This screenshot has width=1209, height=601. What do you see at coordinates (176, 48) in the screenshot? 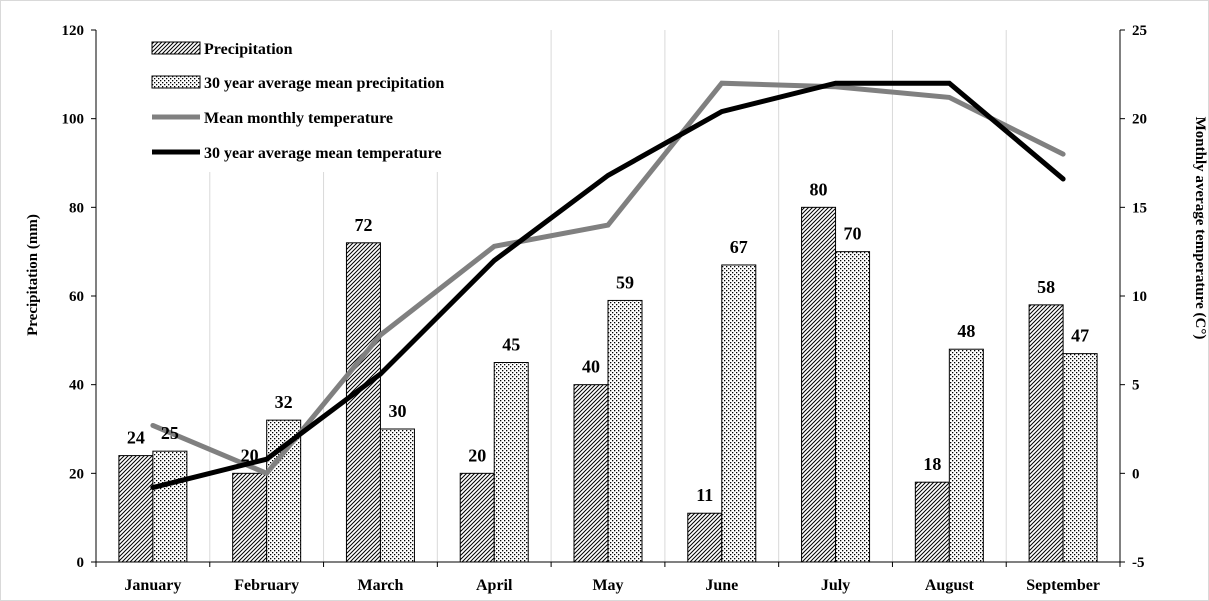
I see `legend-swatch-hatched` at bounding box center [176, 48].